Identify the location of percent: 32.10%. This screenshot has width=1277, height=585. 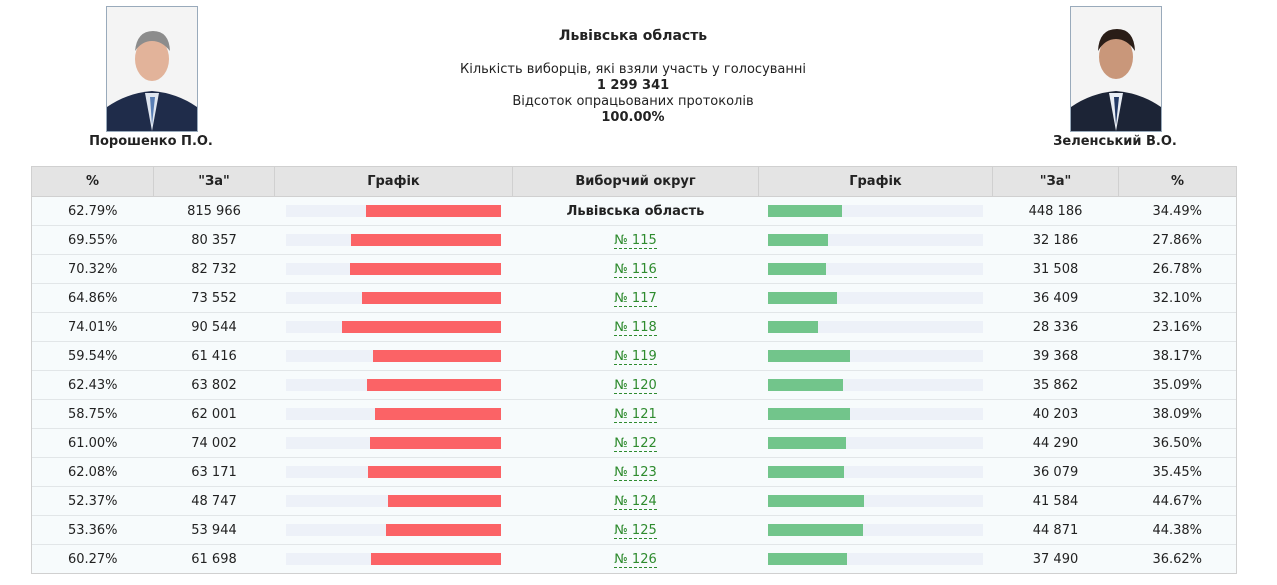
(1177, 298).